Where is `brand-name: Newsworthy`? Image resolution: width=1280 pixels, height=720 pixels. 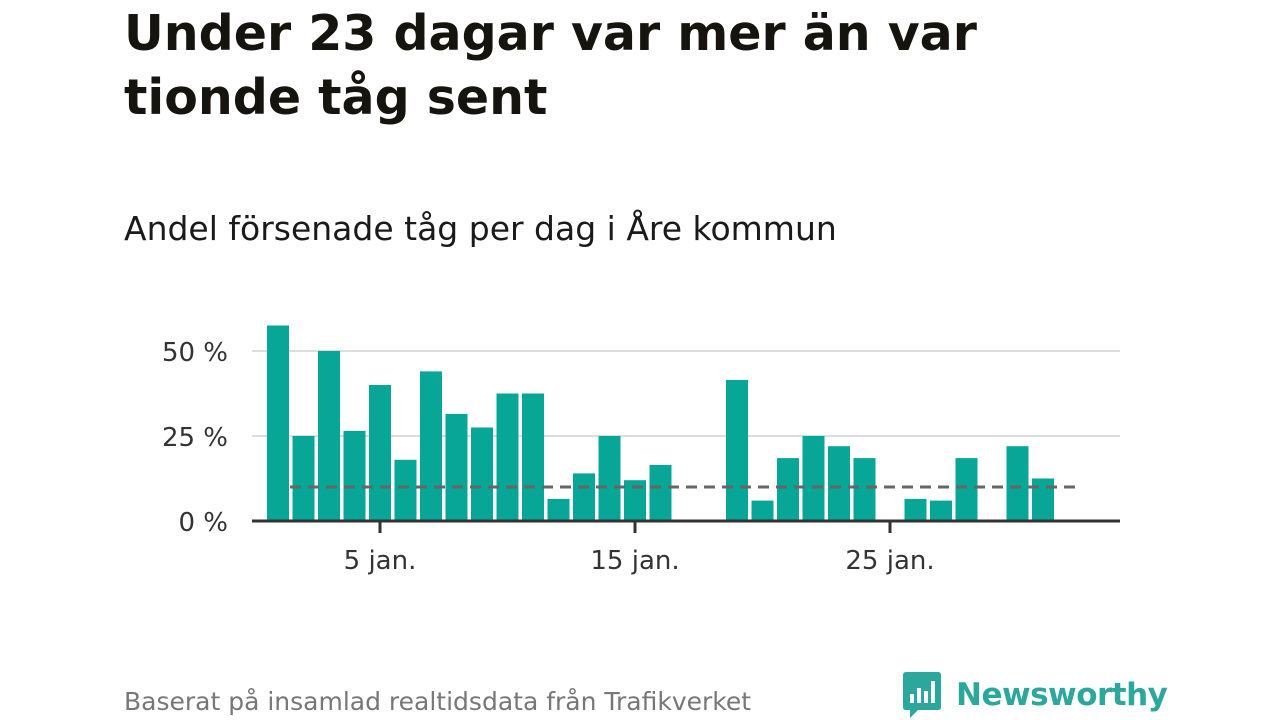 brand-name: Newsworthy is located at coordinates (1062, 695).